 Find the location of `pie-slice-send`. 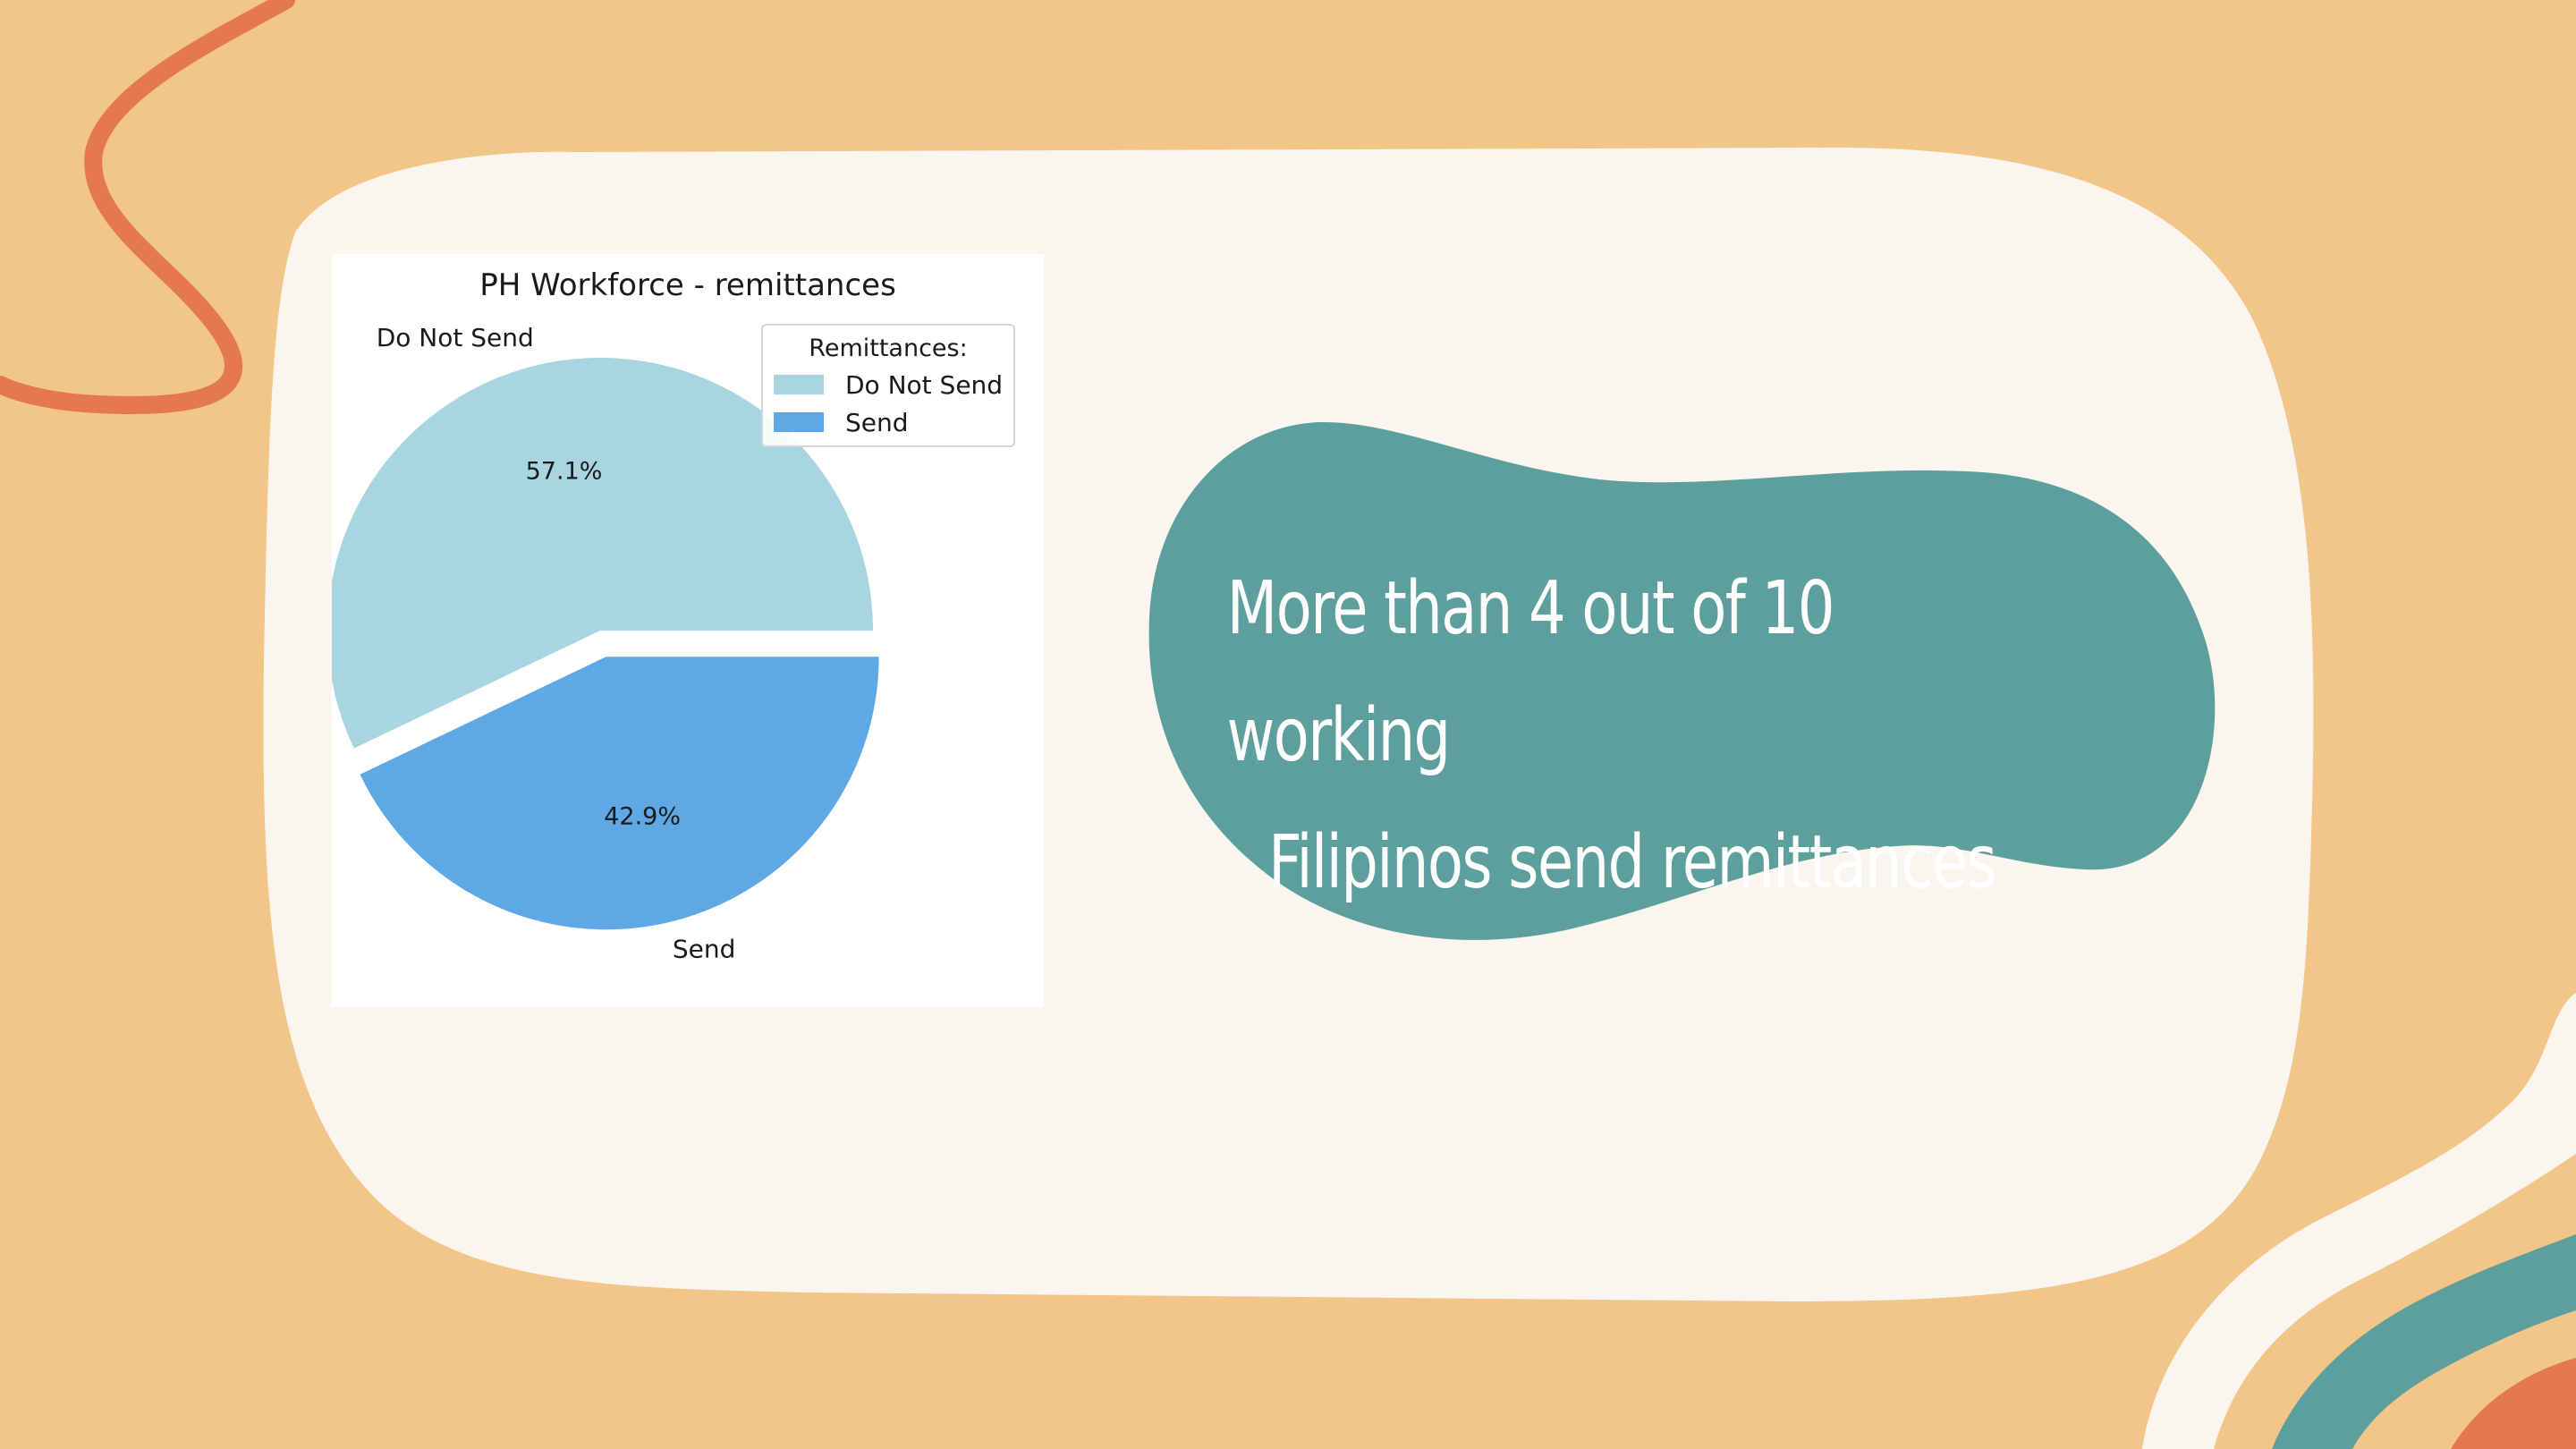

pie-slice-send is located at coordinates (619, 793).